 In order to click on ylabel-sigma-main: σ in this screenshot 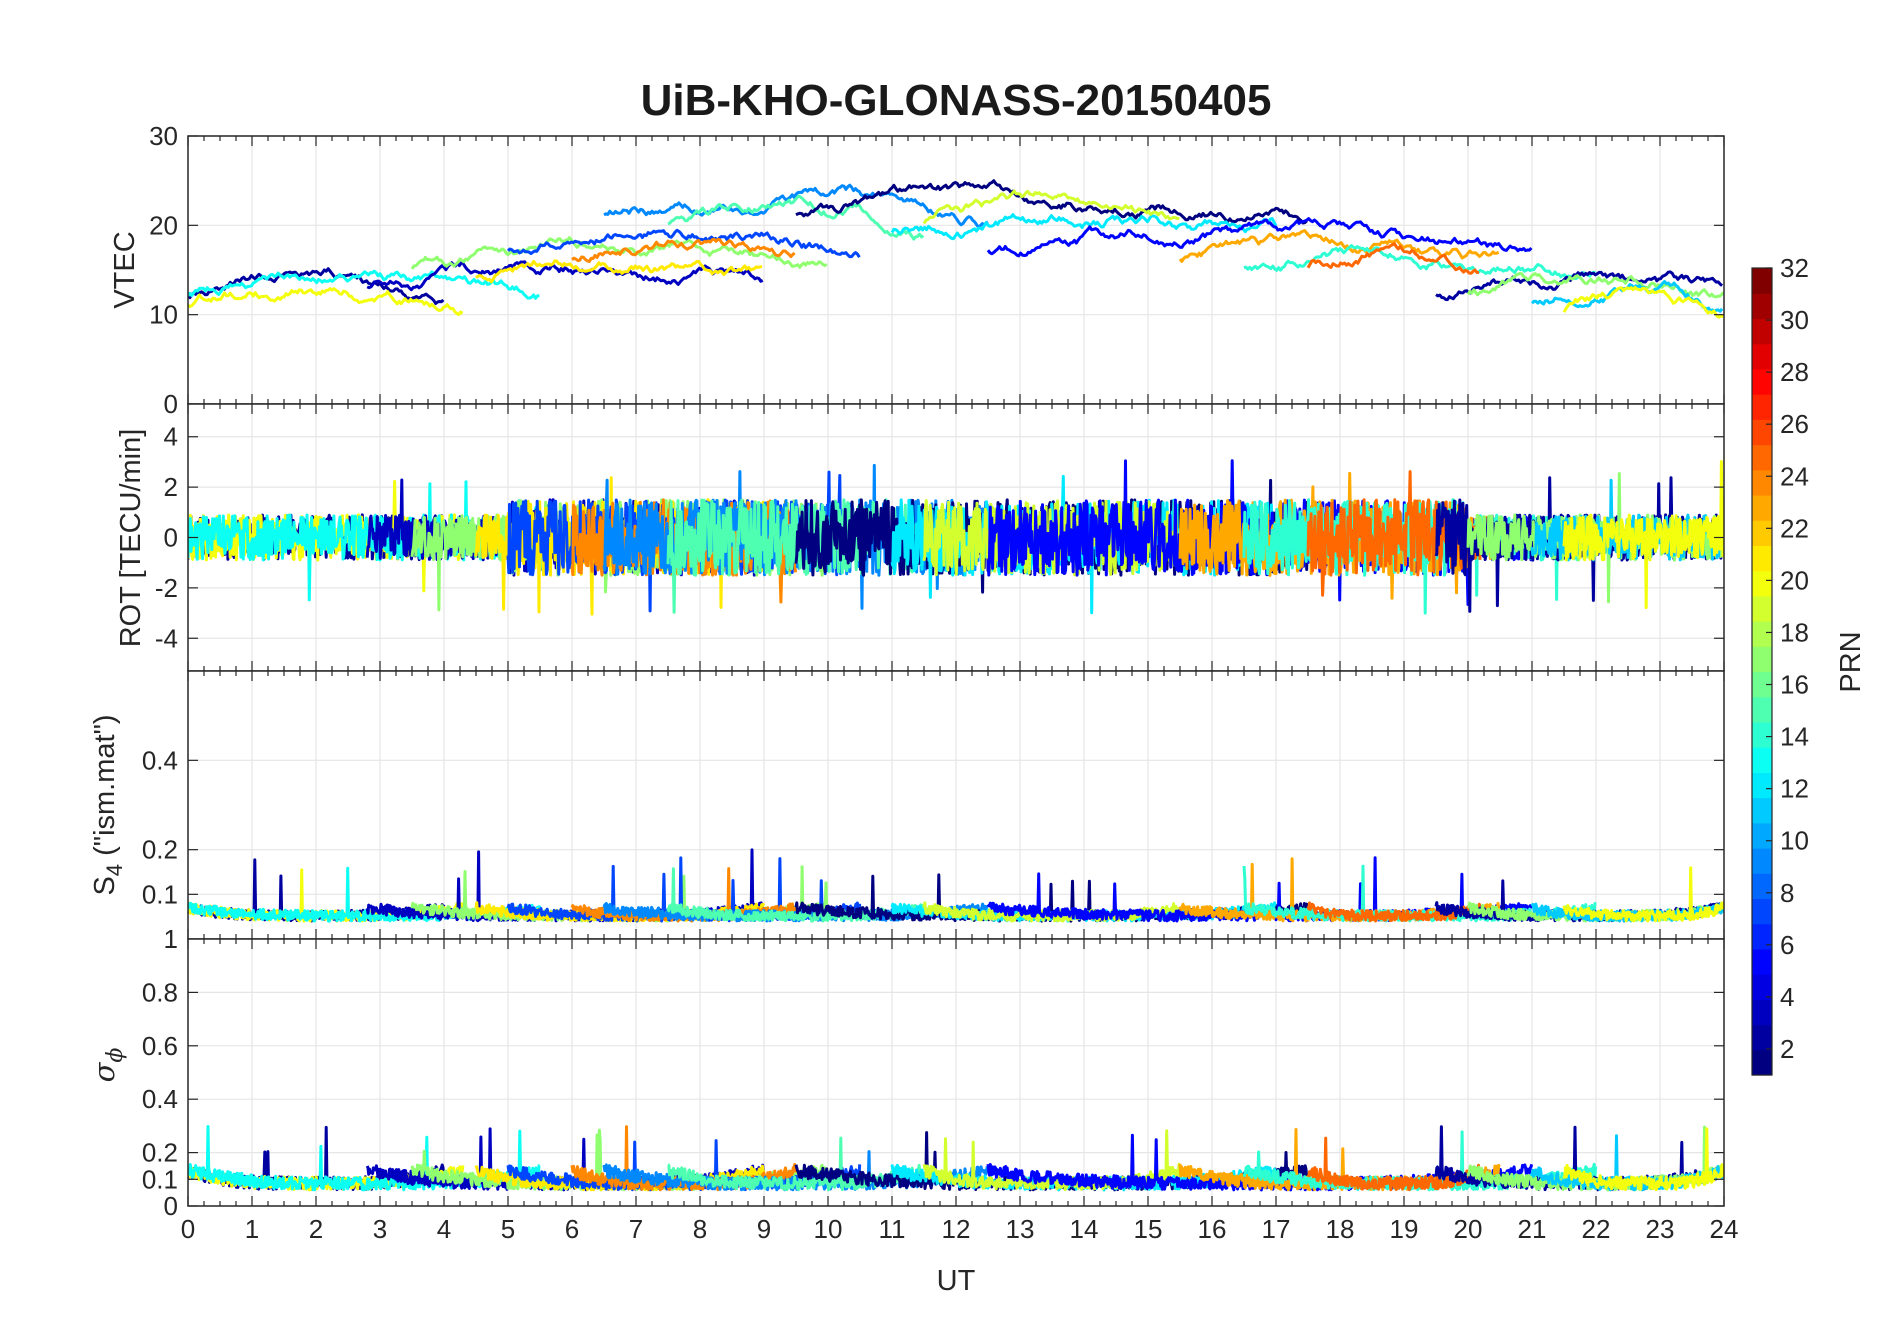, I will do `click(104, 1071)`.